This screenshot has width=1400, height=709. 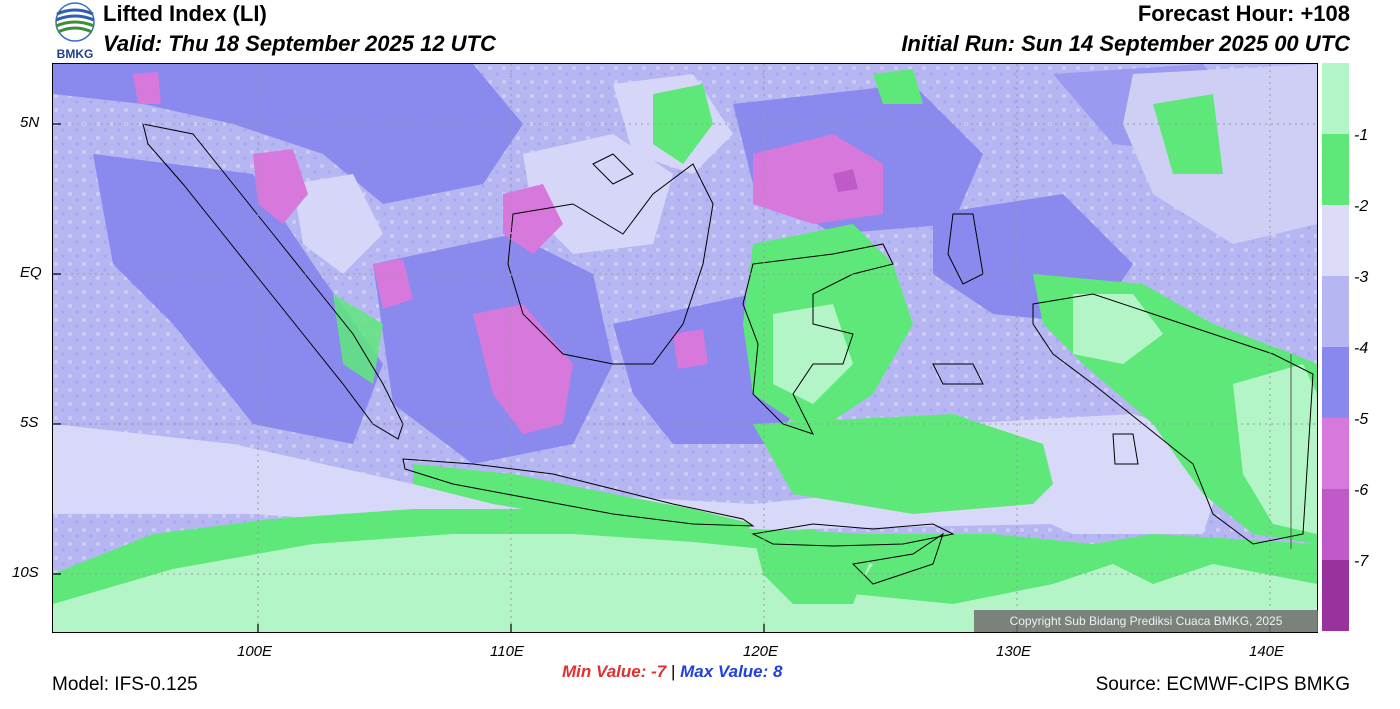 What do you see at coordinates (75, 53) in the screenshot?
I see `logo-text: BMKG` at bounding box center [75, 53].